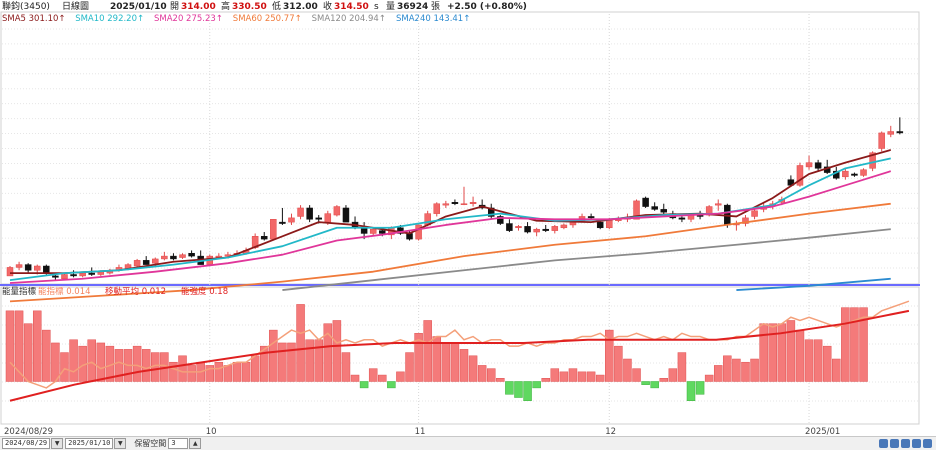 Image resolution: width=936 pixels, height=450 pixels. What do you see at coordinates (178, 443) in the screenshot?
I see `keep-space-input: 3` at bounding box center [178, 443].